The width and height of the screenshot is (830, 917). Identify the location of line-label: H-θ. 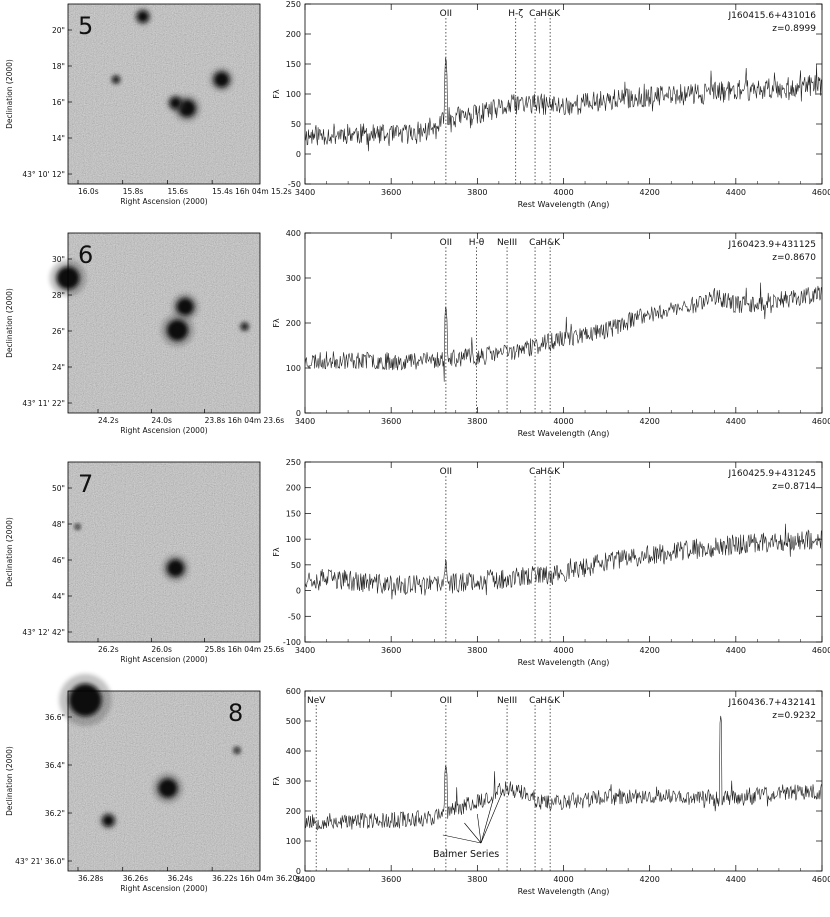
(477, 243).